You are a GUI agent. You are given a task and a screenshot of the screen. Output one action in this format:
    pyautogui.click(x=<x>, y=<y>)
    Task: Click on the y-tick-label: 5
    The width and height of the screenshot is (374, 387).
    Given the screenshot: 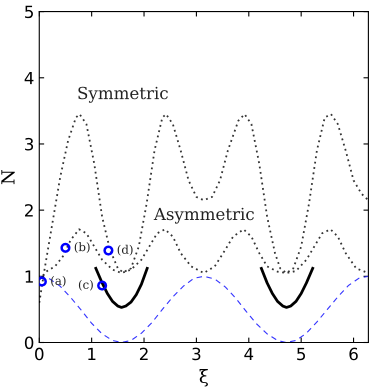 What is the action you would take?
    pyautogui.click(x=29, y=12)
    